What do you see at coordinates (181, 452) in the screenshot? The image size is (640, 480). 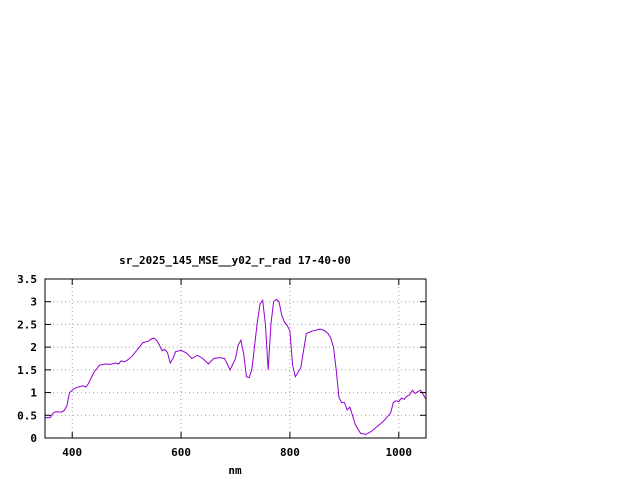 I see `x-tick-label: 600` at bounding box center [181, 452].